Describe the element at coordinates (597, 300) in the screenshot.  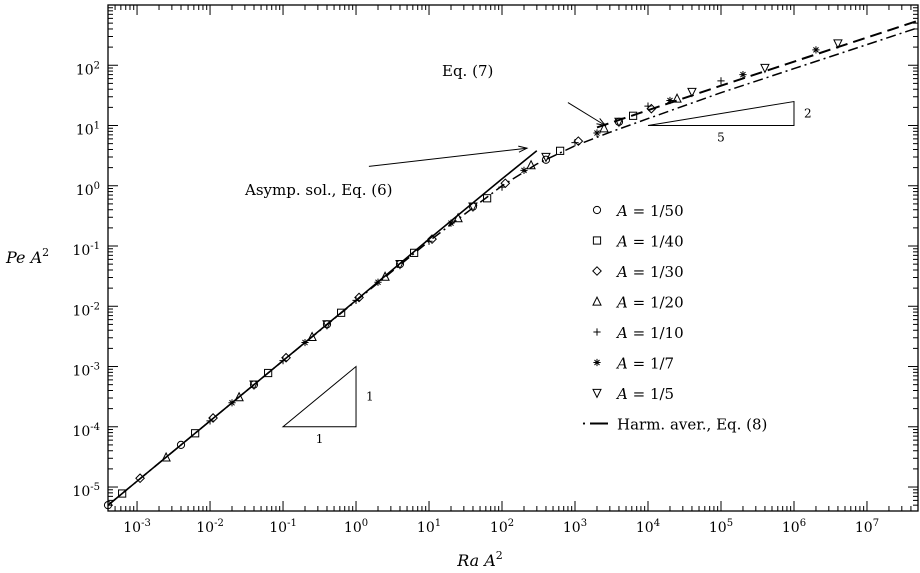
I see `legend-marker-triangle` at that location.